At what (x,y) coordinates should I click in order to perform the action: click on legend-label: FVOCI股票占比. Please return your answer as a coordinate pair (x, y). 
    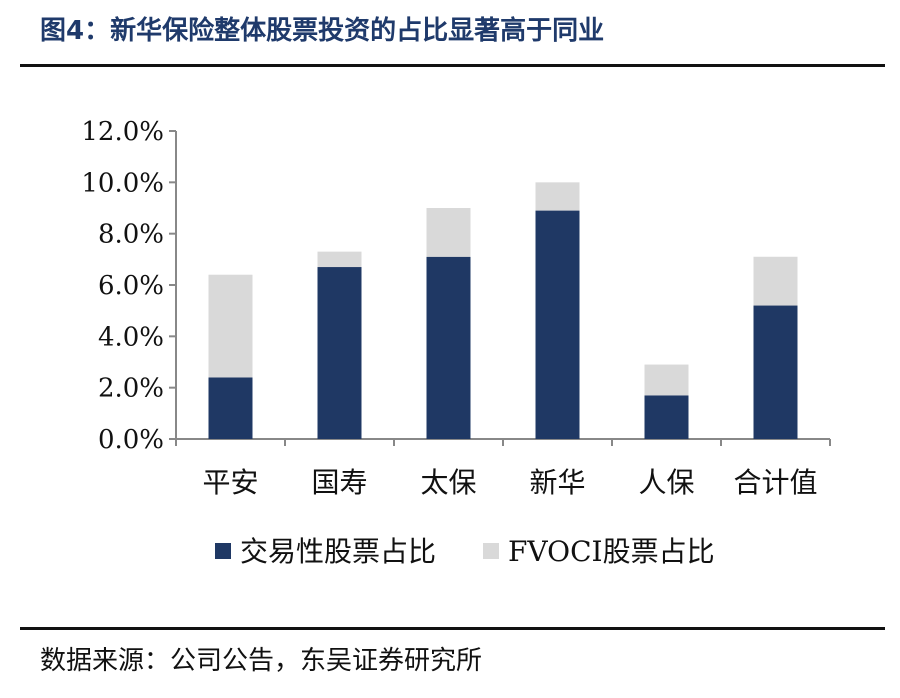
    Looking at the image, I should click on (611, 551).